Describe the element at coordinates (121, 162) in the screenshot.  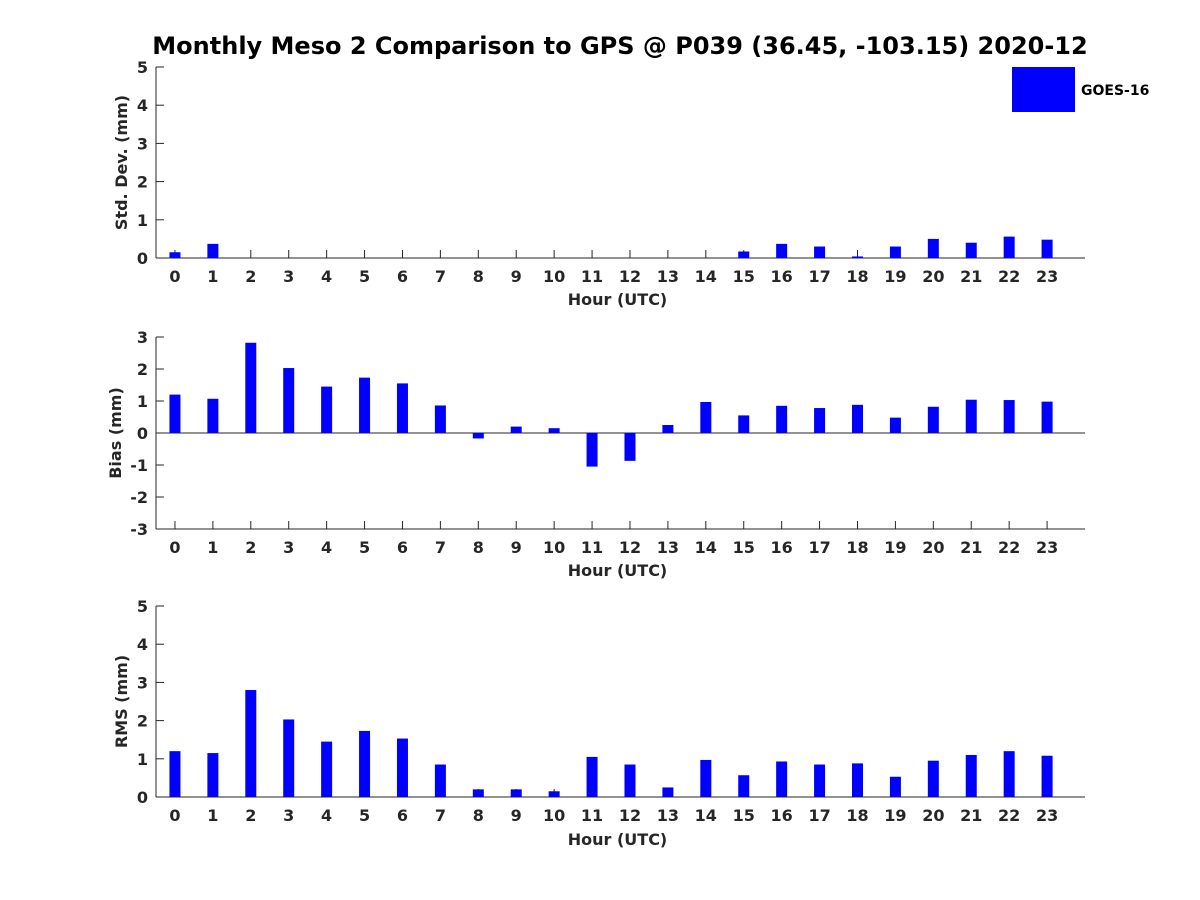
I see `std-dev-y-axis-label: Std. Dev. (mm)` at that location.